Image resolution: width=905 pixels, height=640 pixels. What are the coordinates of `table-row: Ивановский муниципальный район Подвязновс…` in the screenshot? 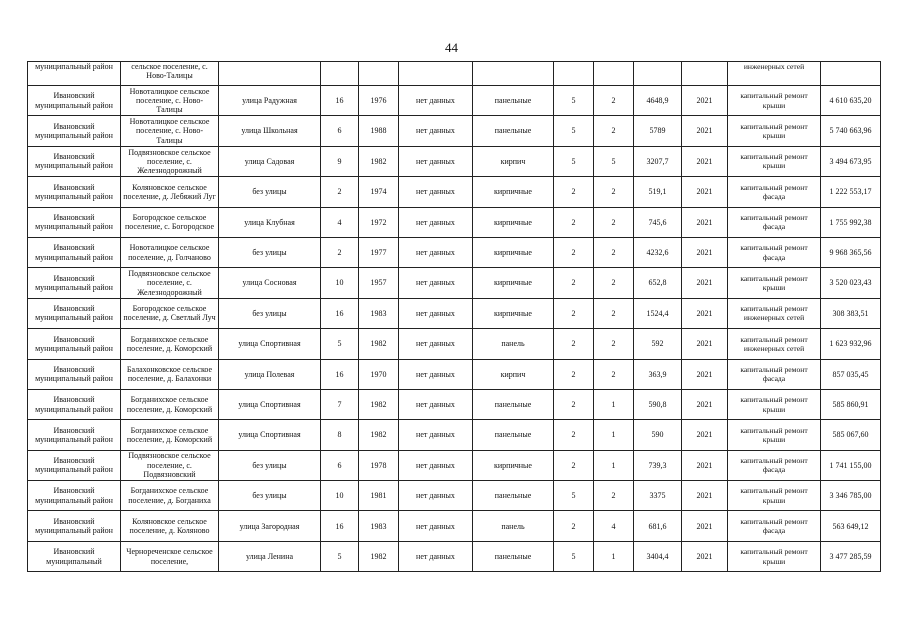 It's located at (454, 283).